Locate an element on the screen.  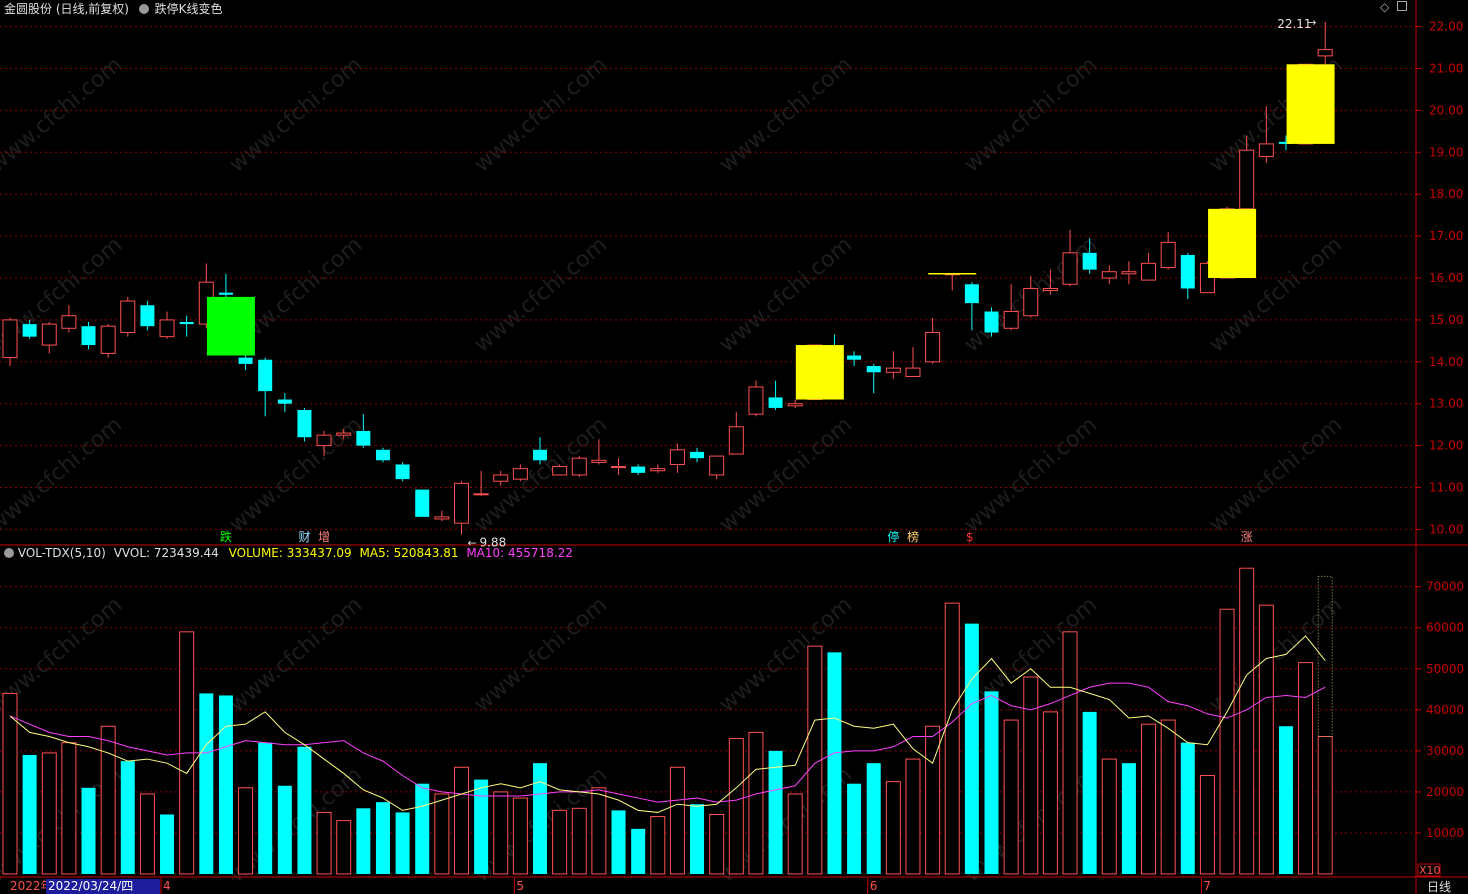
ma5-value: 520843.81 is located at coordinates (426, 553).